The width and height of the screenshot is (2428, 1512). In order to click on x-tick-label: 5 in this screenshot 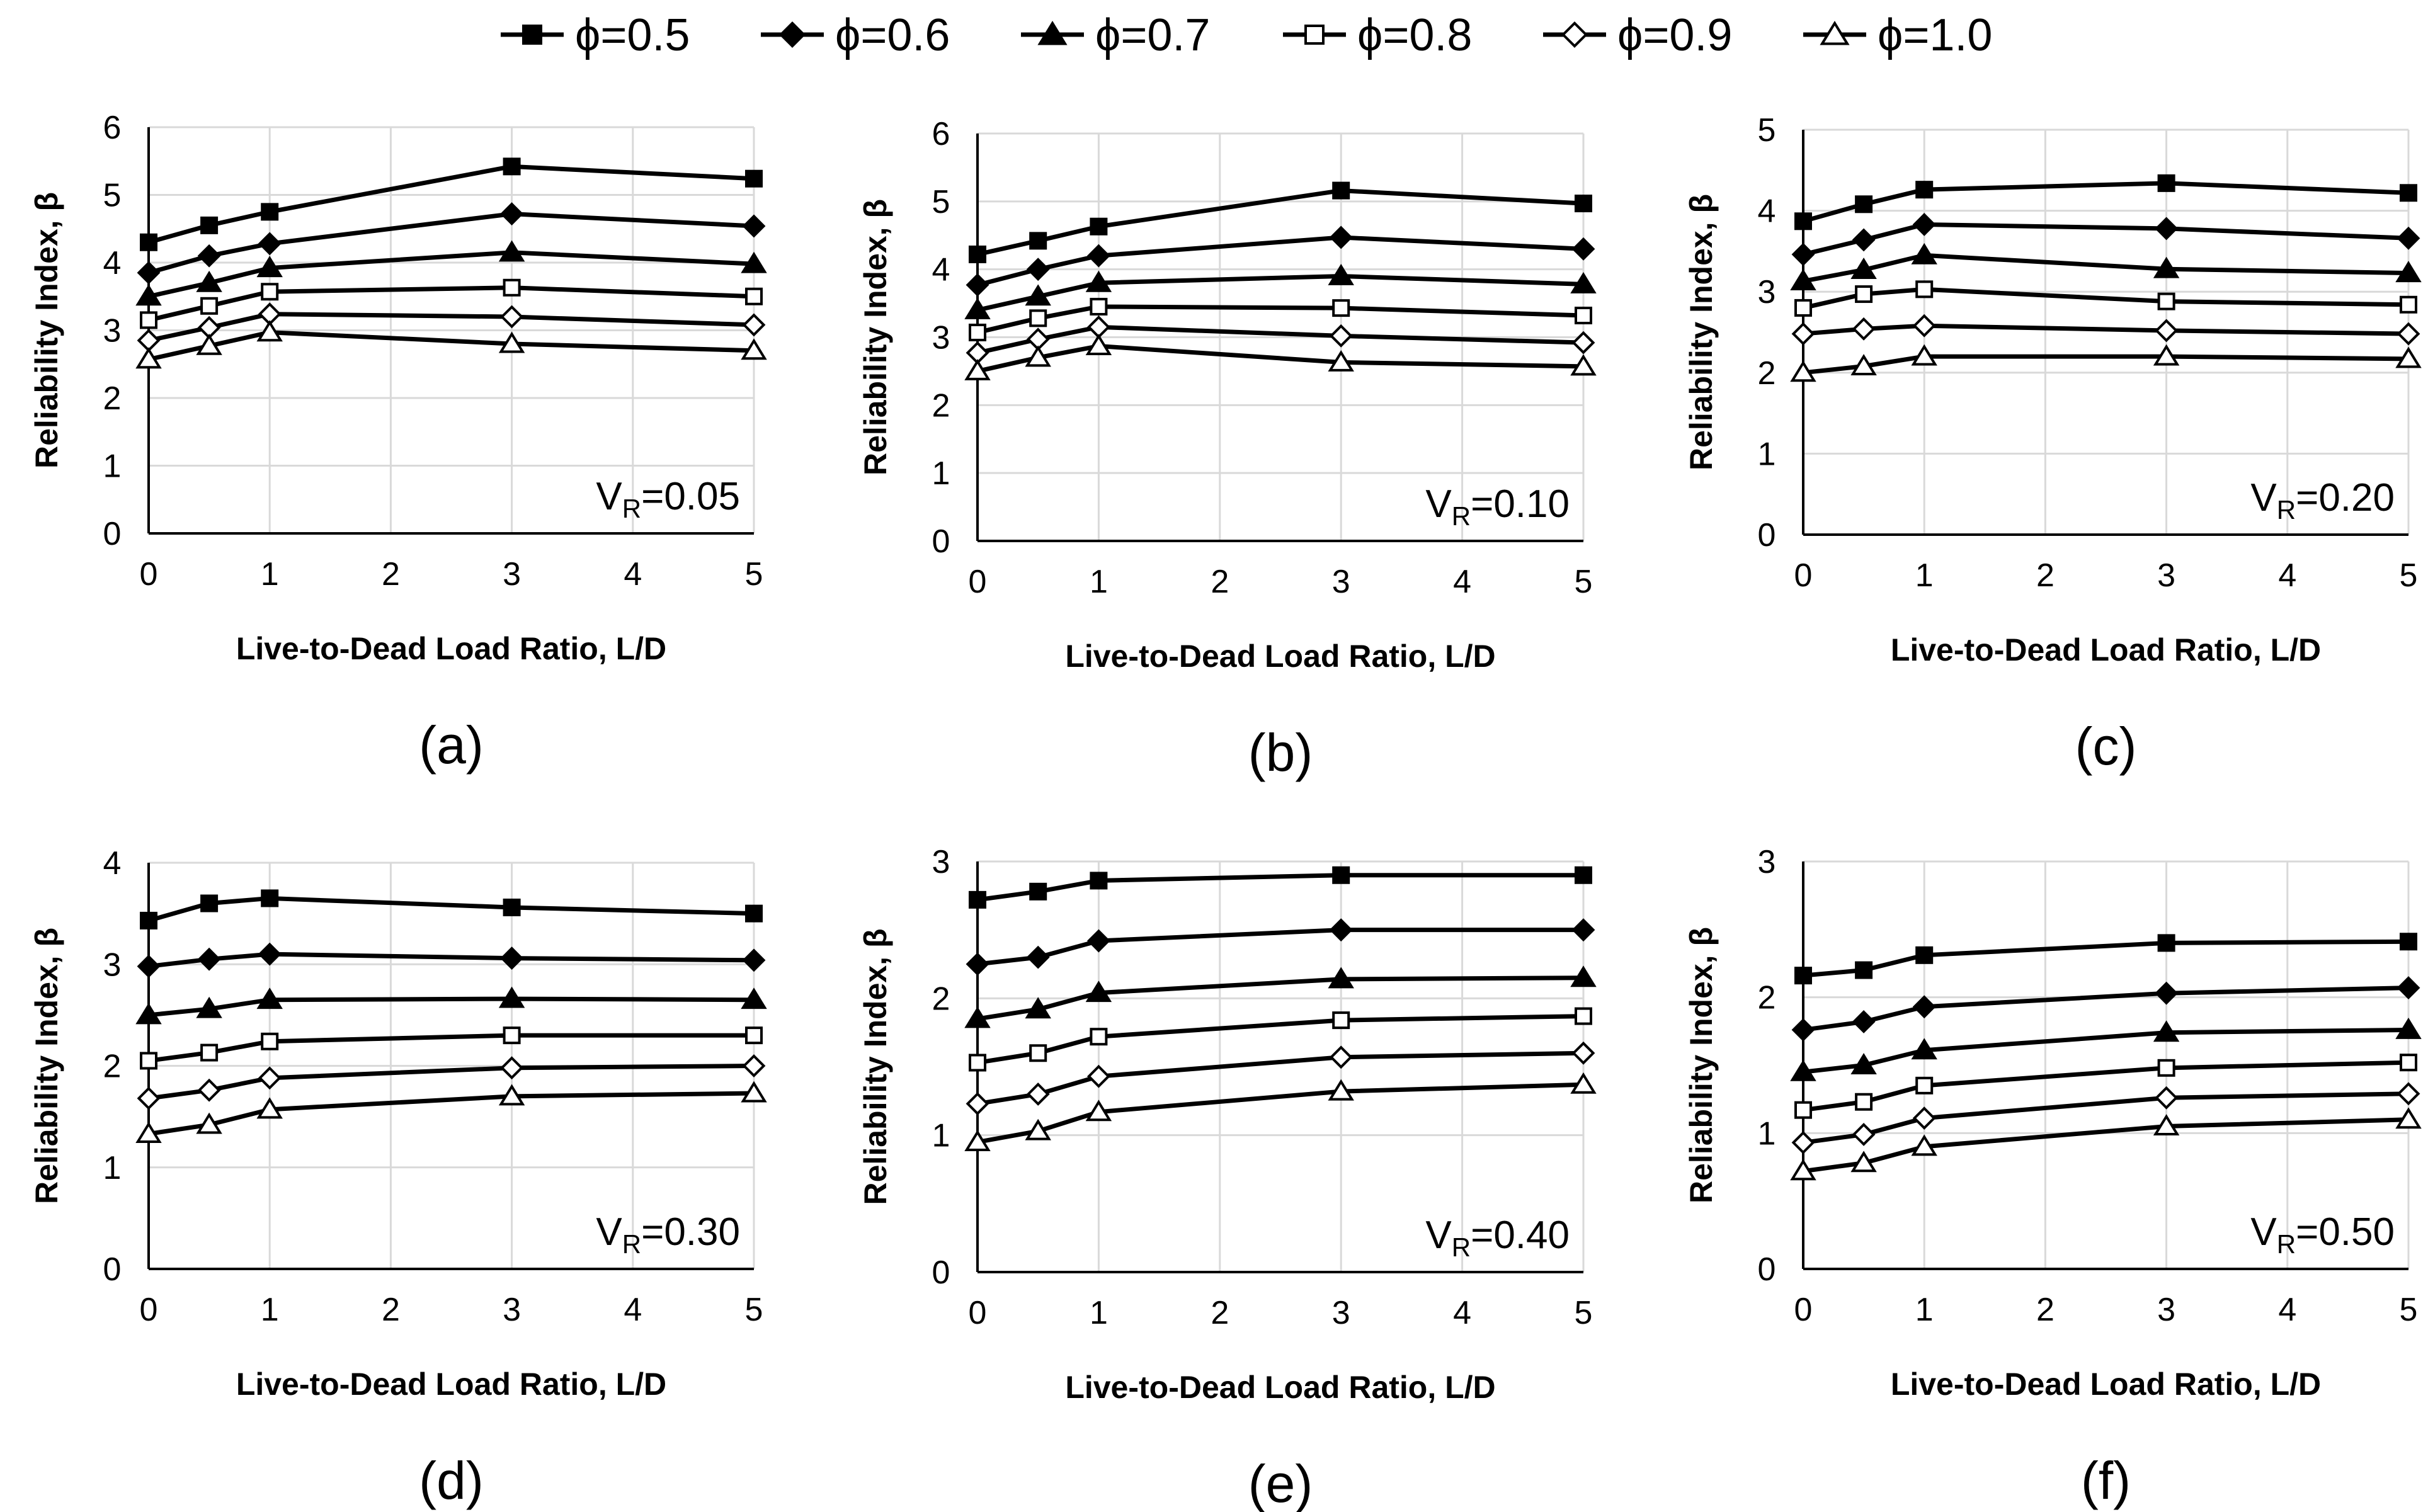, I will do `click(2409, 576)`.